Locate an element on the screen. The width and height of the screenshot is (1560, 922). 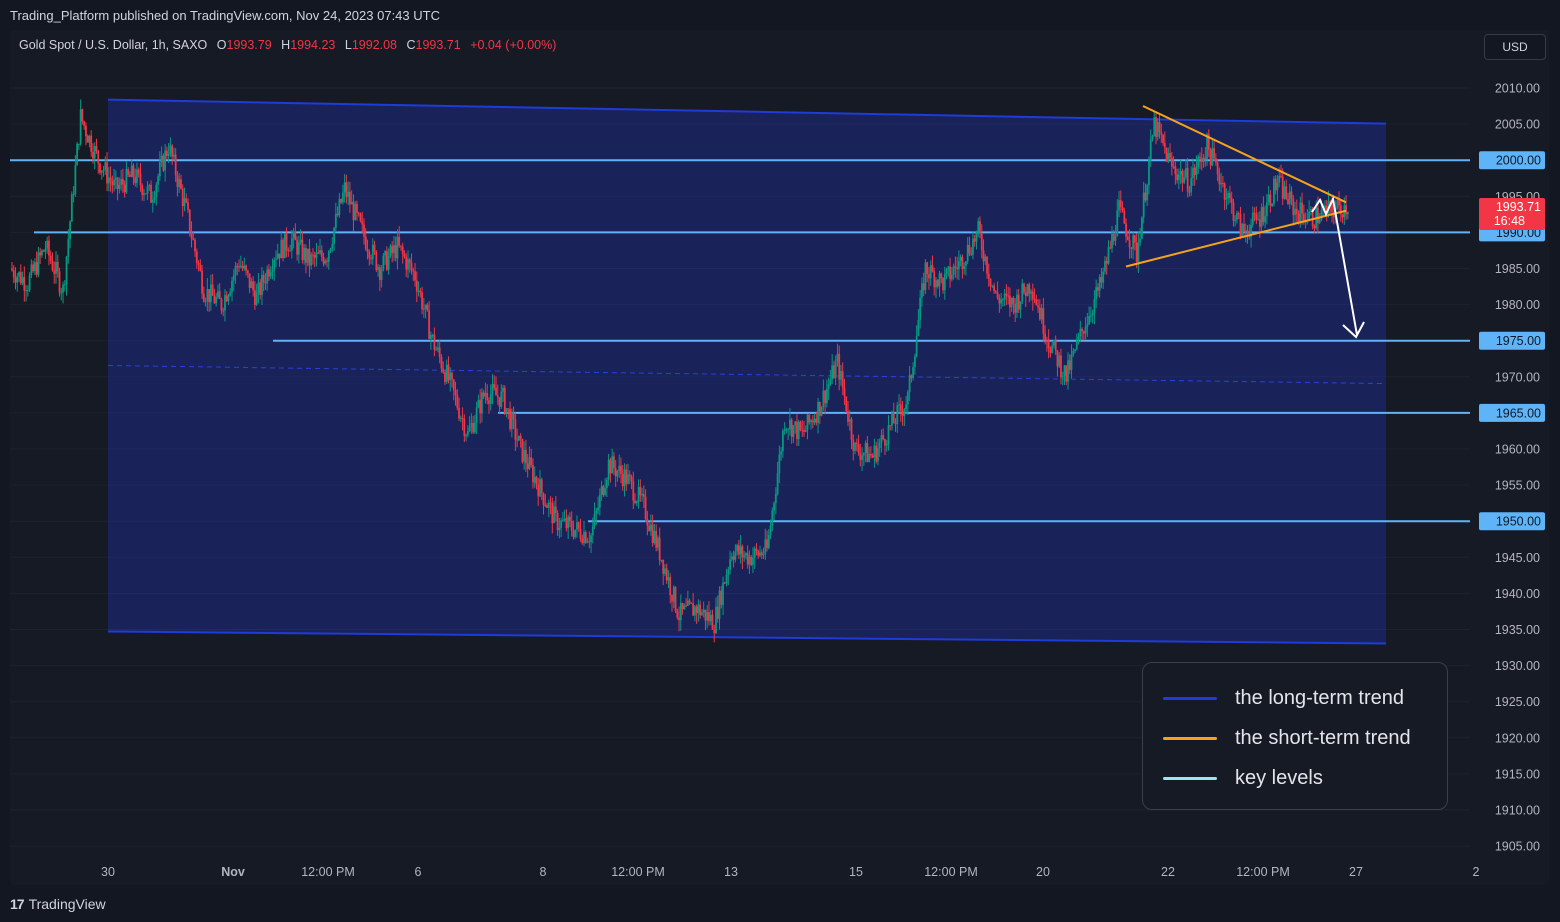
low-value: 1992.08 is located at coordinates (374, 45).